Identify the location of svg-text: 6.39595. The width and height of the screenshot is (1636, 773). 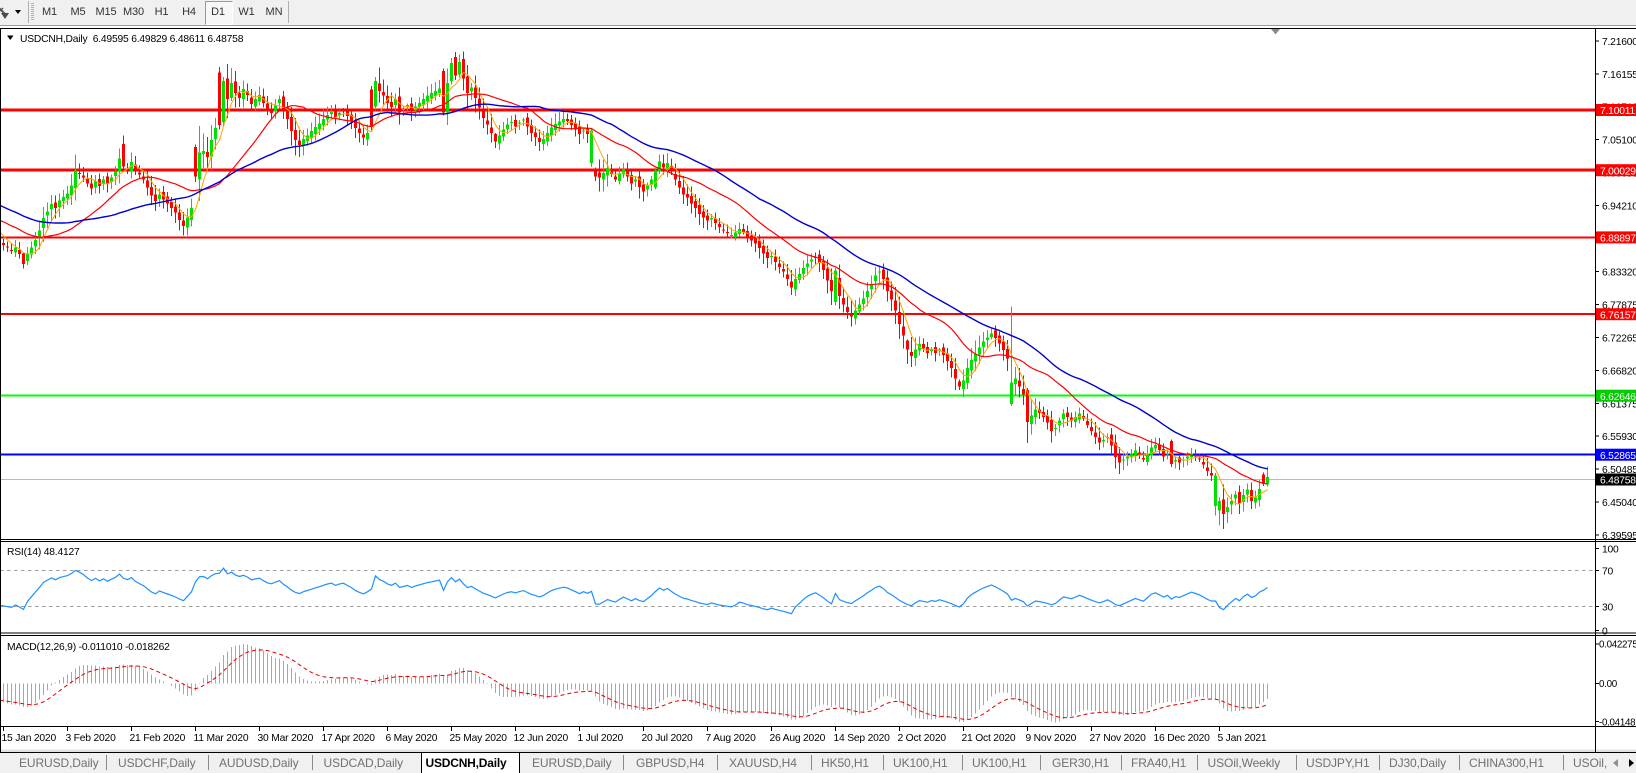
(1619, 536).